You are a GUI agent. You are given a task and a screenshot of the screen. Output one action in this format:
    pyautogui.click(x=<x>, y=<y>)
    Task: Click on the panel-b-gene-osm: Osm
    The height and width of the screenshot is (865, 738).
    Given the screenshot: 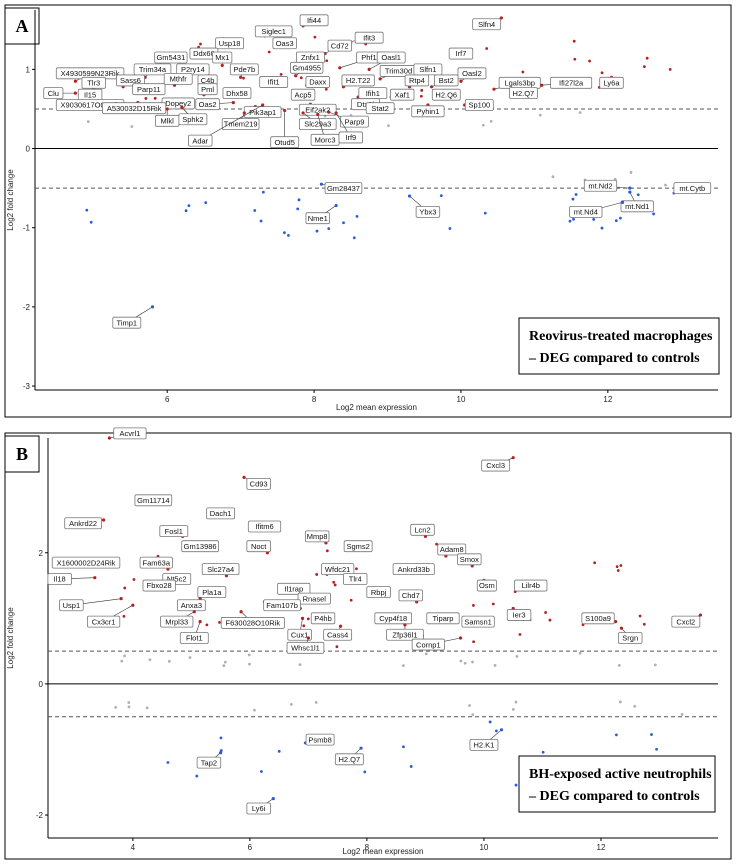 What is the action you would take?
    pyautogui.click(x=486, y=585)
    